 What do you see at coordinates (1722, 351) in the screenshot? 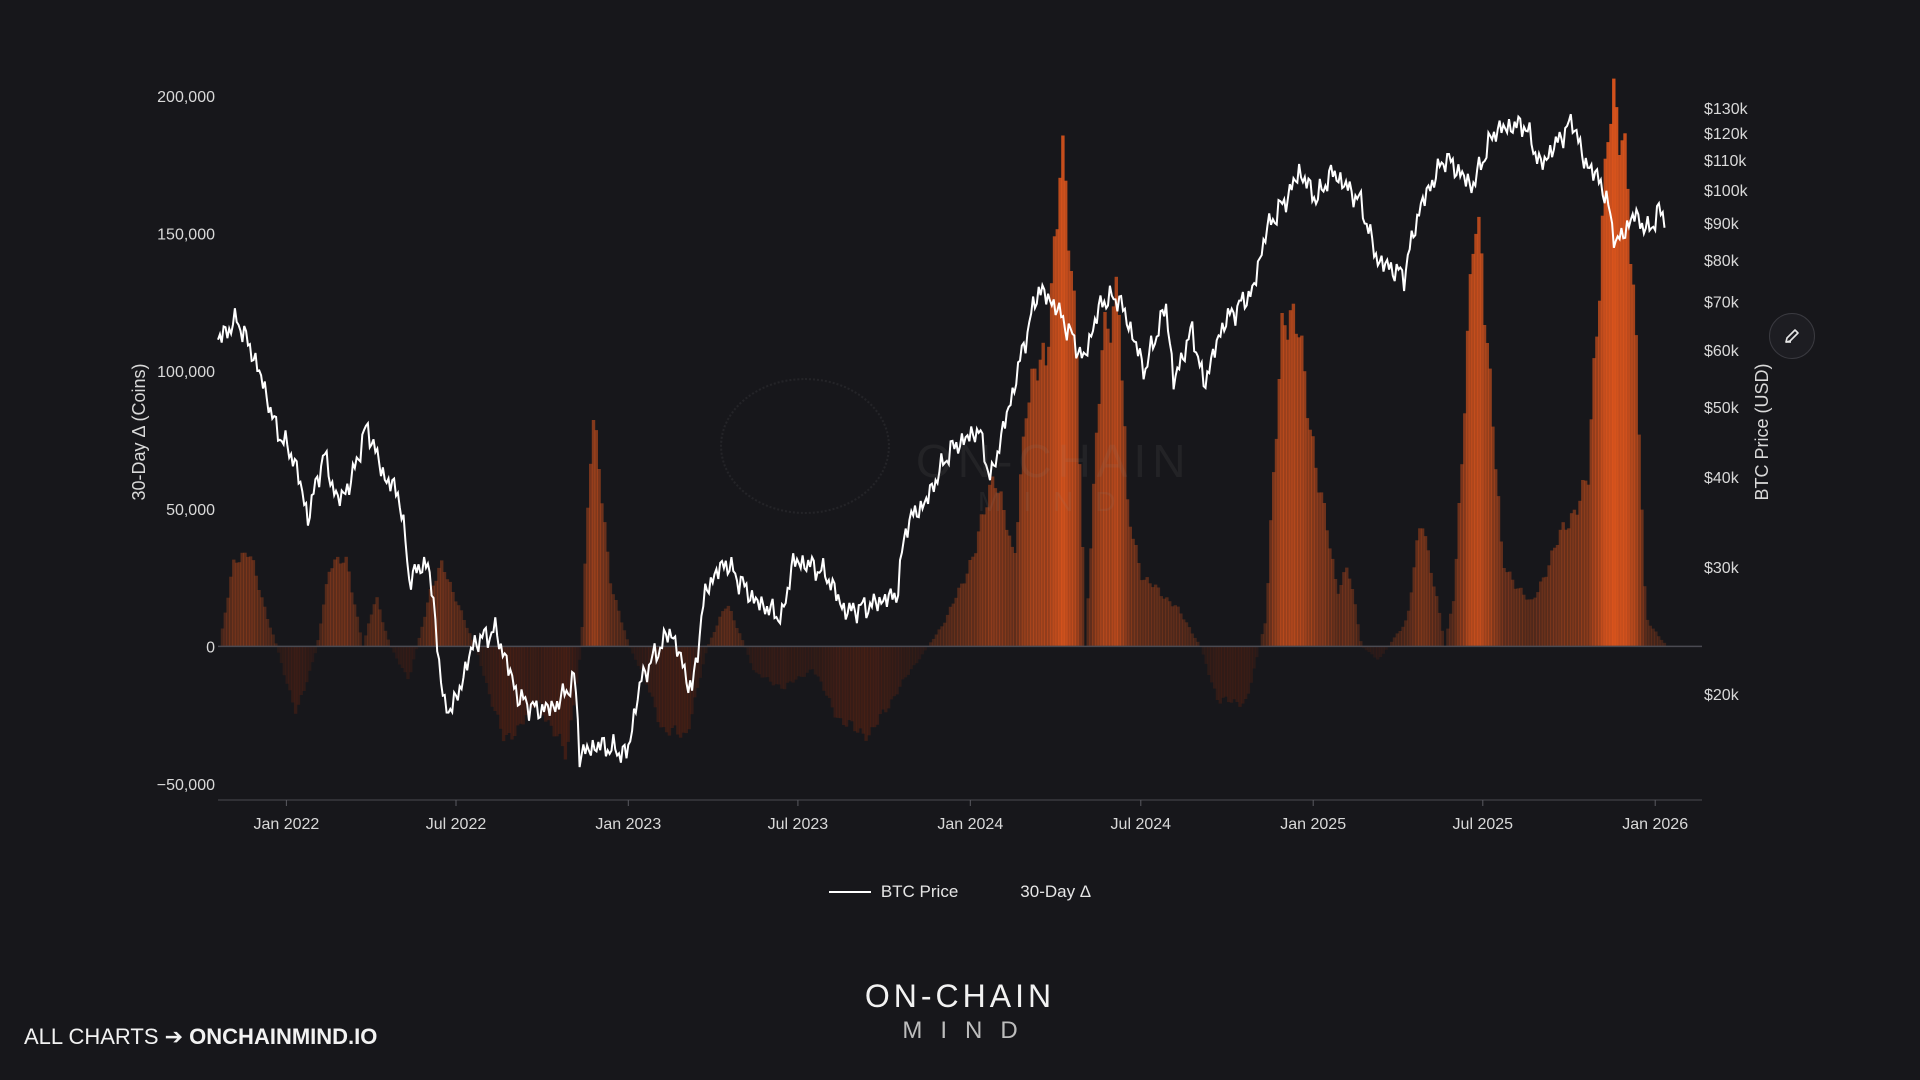
I see `right-tick-label: $60k` at bounding box center [1722, 351].